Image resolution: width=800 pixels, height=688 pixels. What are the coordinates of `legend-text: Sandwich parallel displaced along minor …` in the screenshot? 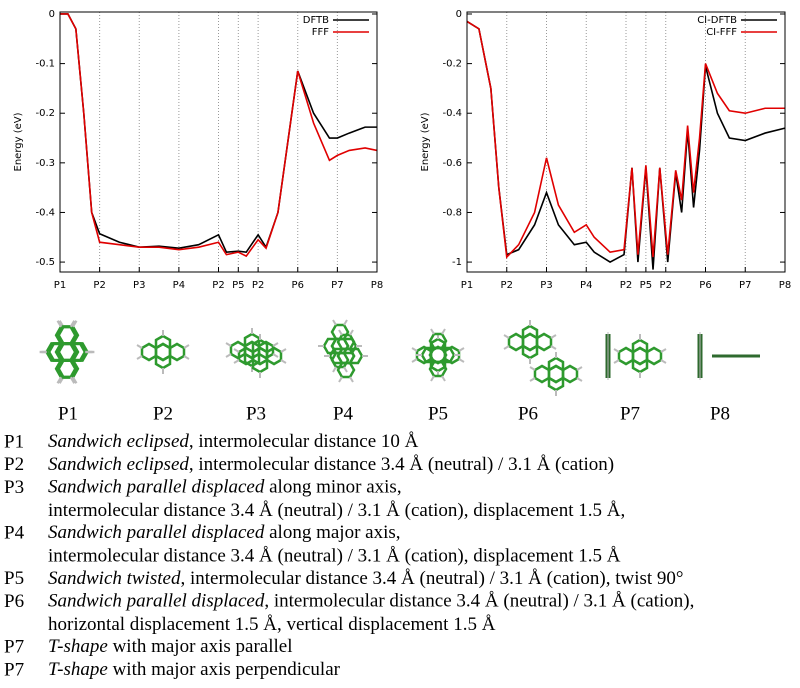 It's located at (225, 487).